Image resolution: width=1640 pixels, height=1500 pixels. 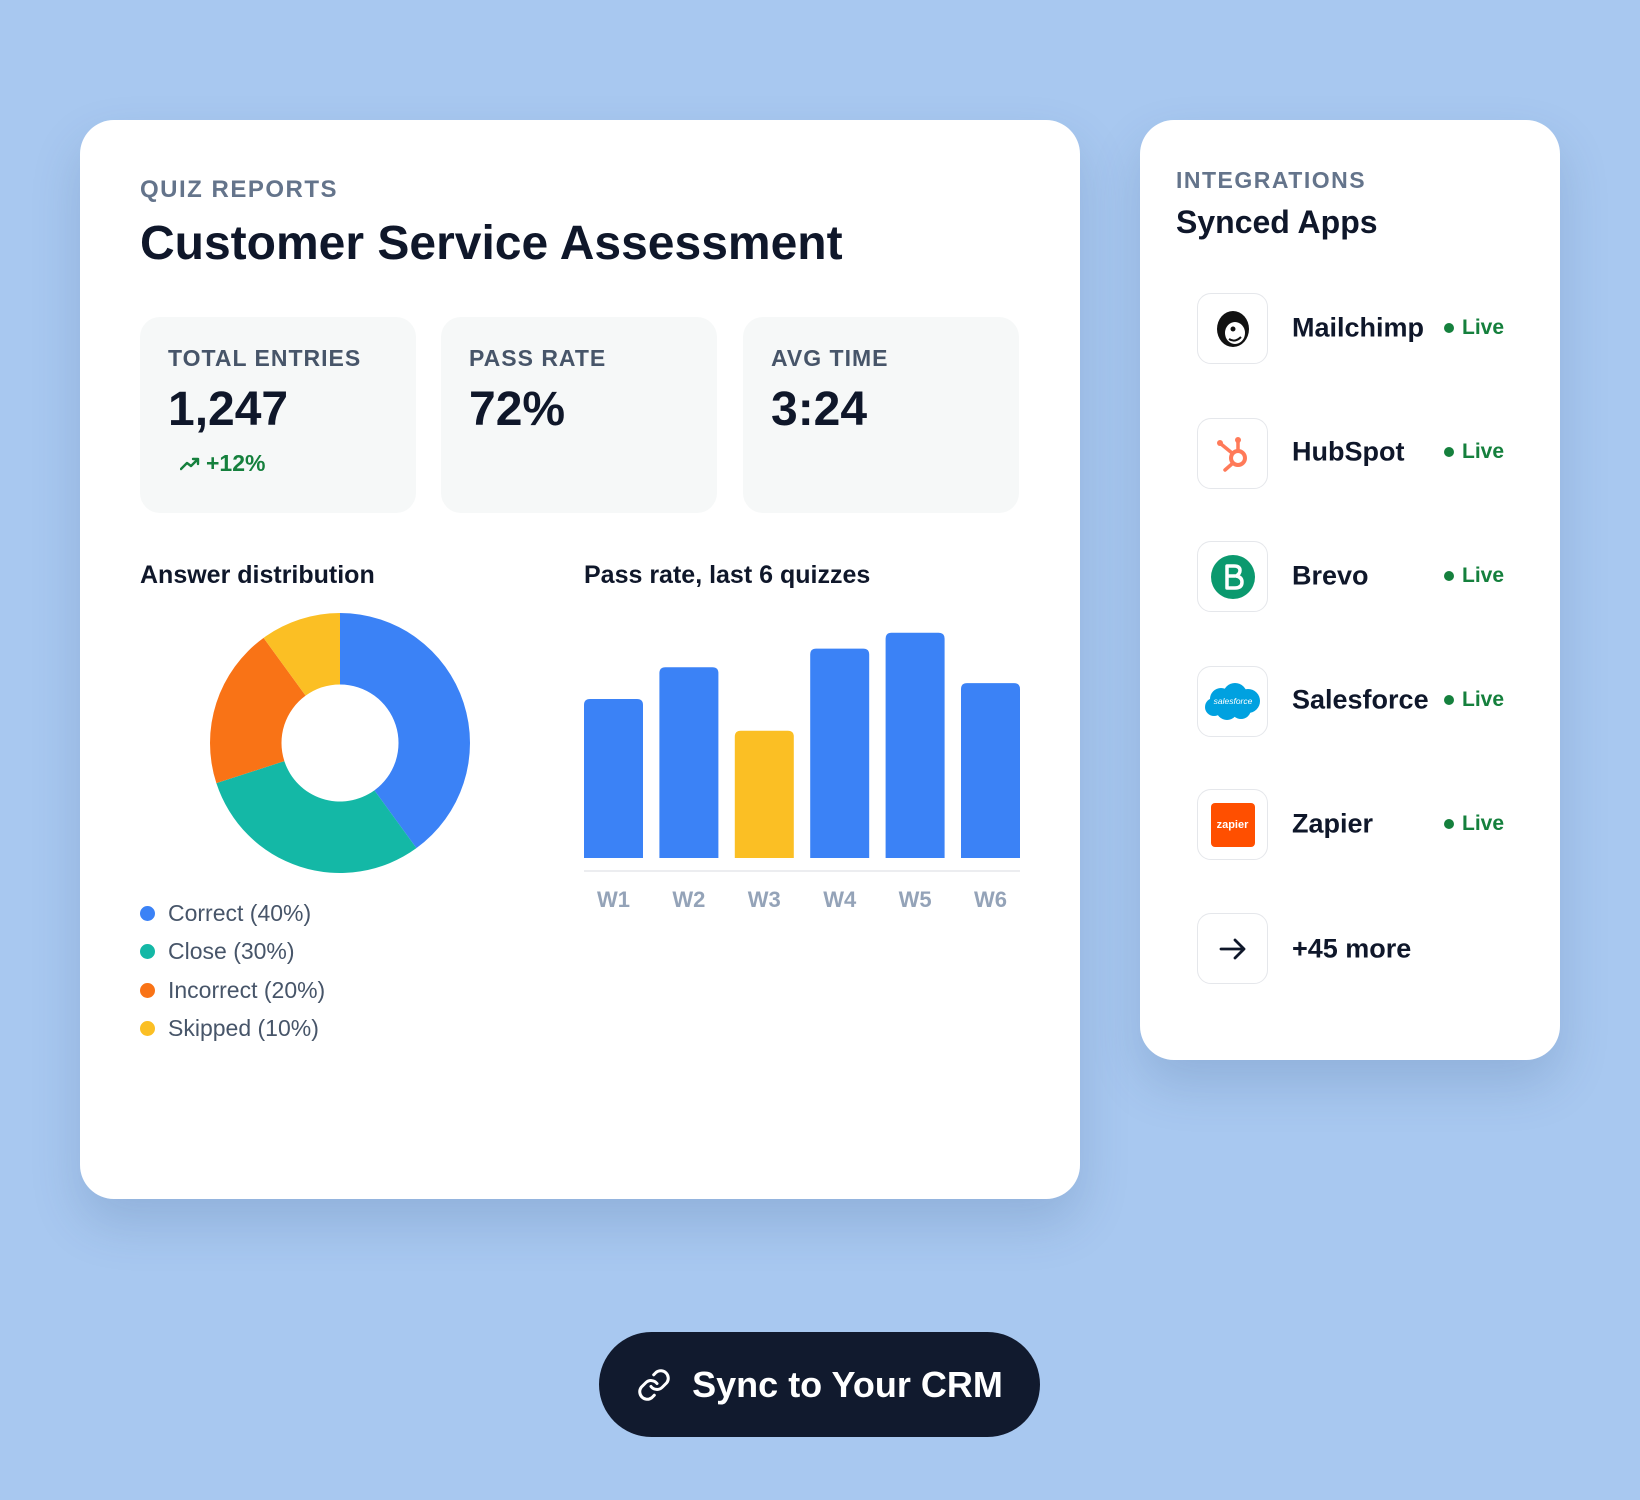 What do you see at coordinates (1358, 327) in the screenshot?
I see `app-name: Mailchimp` at bounding box center [1358, 327].